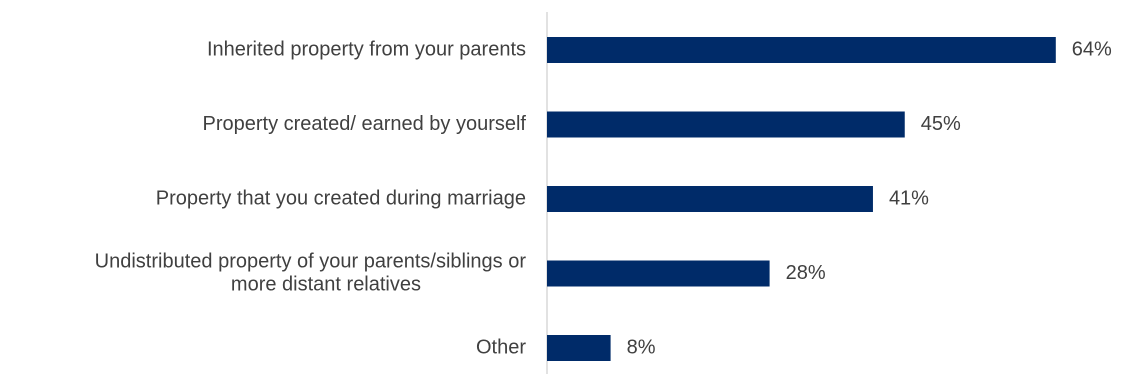 This screenshot has height=378, width=1121. Describe the element at coordinates (941, 124) in the screenshot. I see `value-label: 45%` at that location.